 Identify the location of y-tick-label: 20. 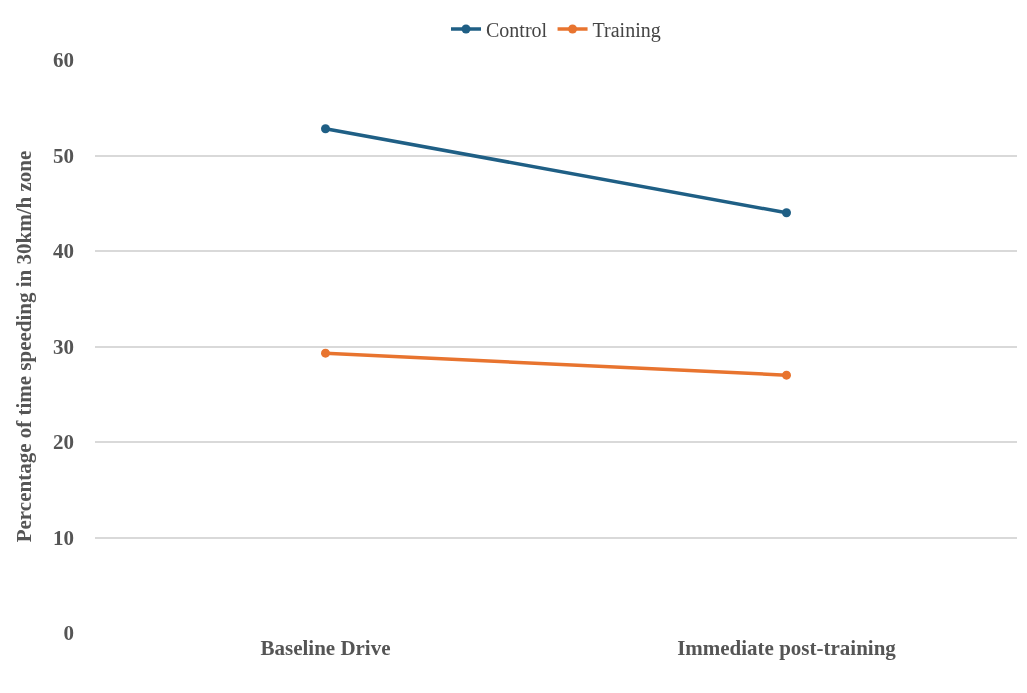
(63, 442).